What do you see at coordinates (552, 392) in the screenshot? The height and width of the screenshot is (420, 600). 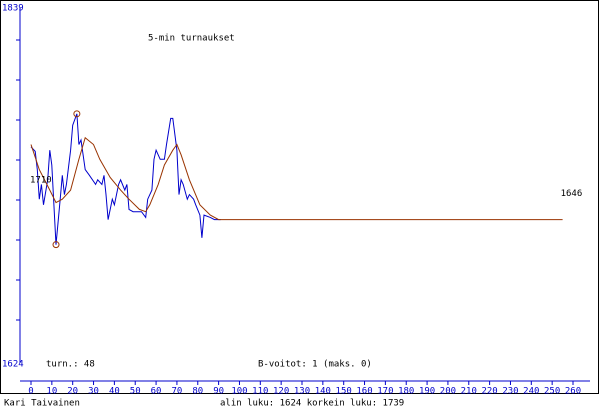 I see `x-tick-label: 250` at bounding box center [552, 392].